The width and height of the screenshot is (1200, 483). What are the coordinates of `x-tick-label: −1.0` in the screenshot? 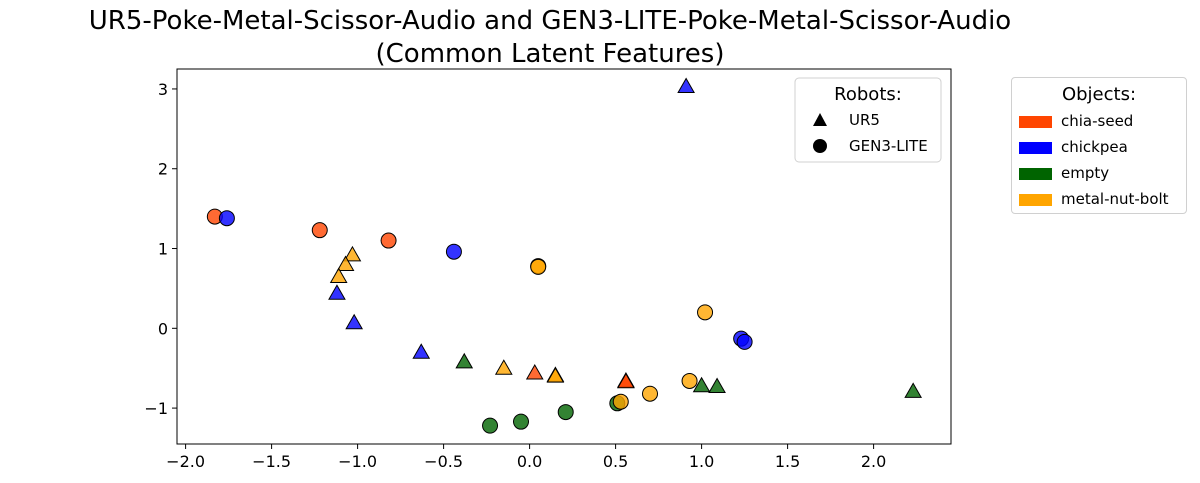 It's located at (357, 461).